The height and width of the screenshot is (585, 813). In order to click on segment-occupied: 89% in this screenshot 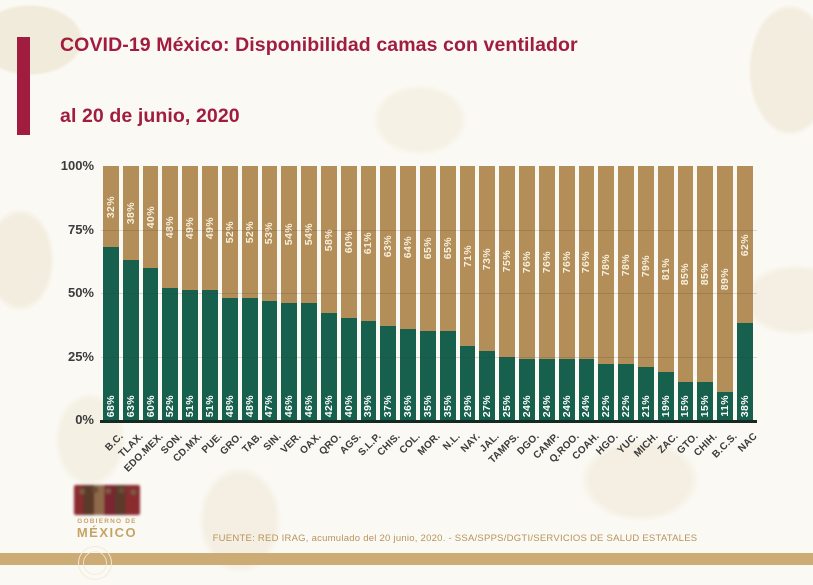, I will do `click(725, 279)`.